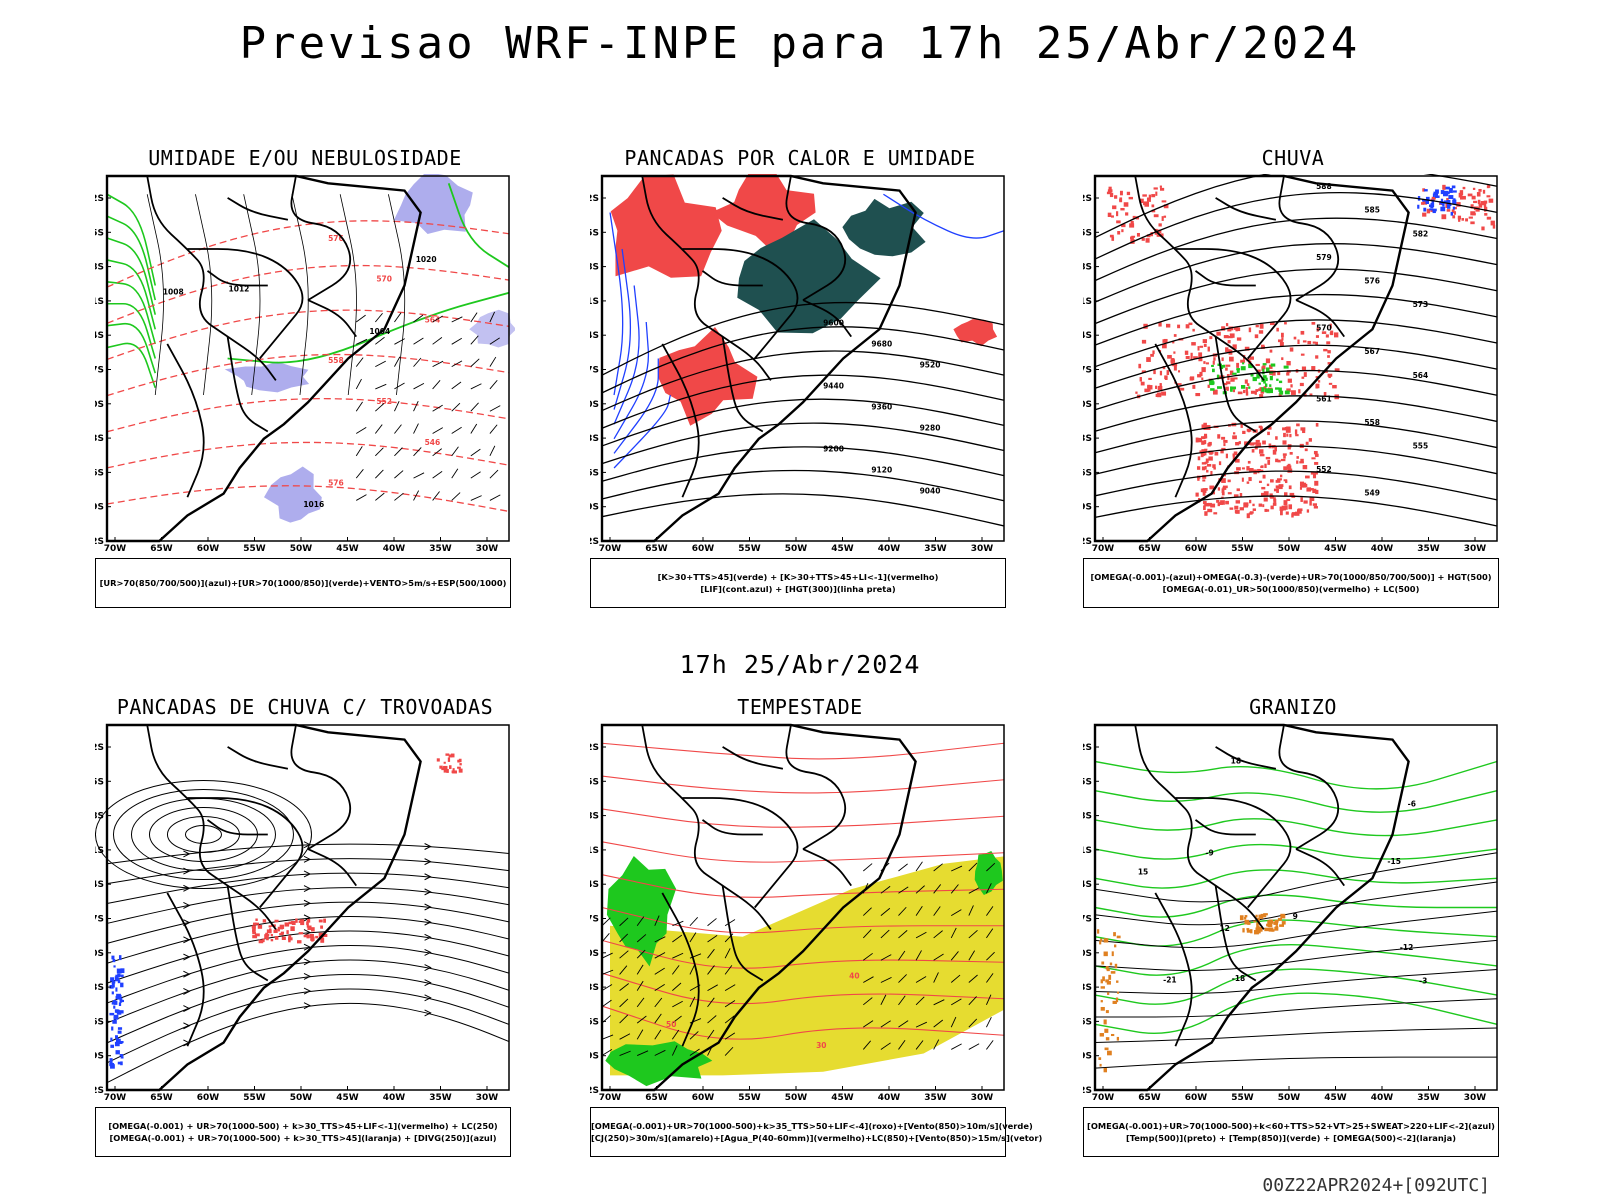  I want to click on lat-tick-label: 15S, so click(1087, 233).